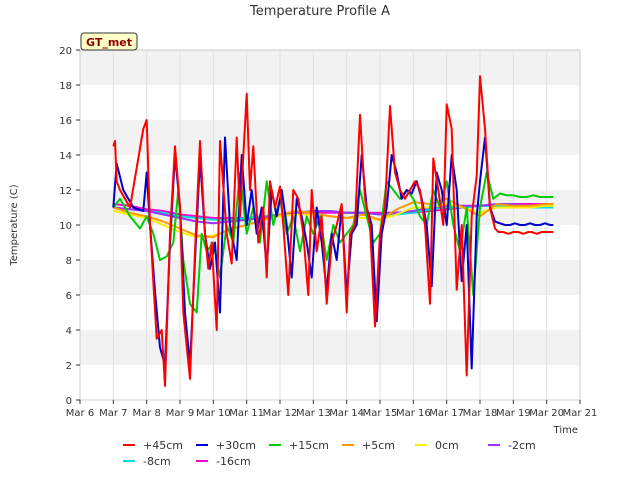 This screenshot has width=640, height=480. What do you see at coordinates (69, 331) in the screenshot?
I see `y-tick-label: 4` at bounding box center [69, 331].